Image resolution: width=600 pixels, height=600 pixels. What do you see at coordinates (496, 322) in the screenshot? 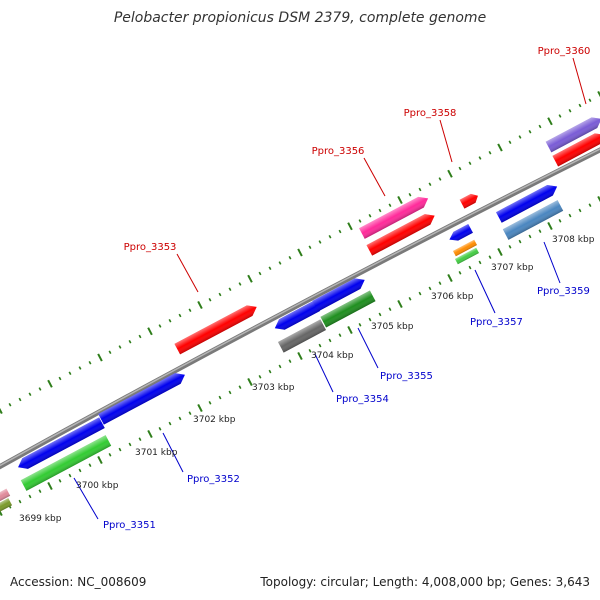
I see `gene-label: Ppro_3357` at bounding box center [496, 322].